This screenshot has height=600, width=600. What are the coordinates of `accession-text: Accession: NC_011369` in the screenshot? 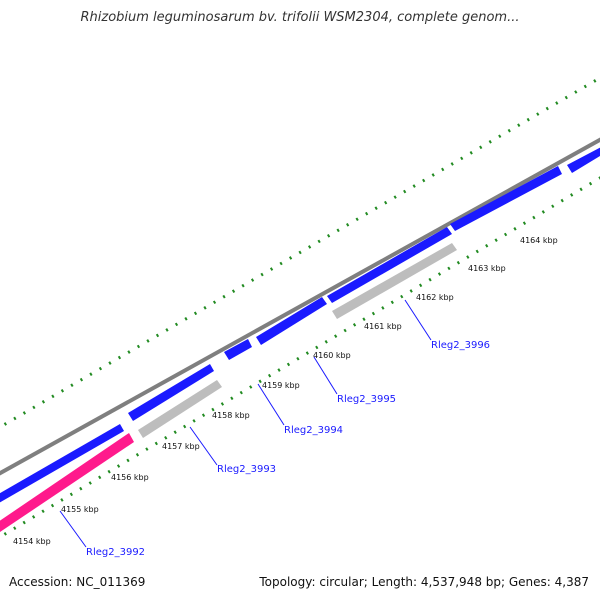 It's located at (77, 582).